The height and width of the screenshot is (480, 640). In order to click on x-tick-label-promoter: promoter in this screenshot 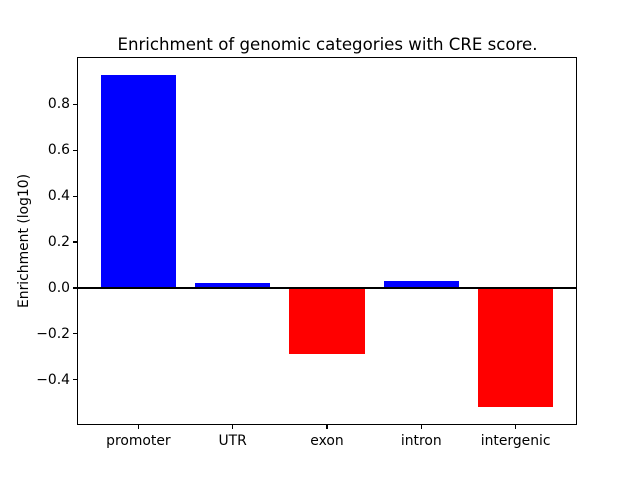, I will do `click(138, 441)`.